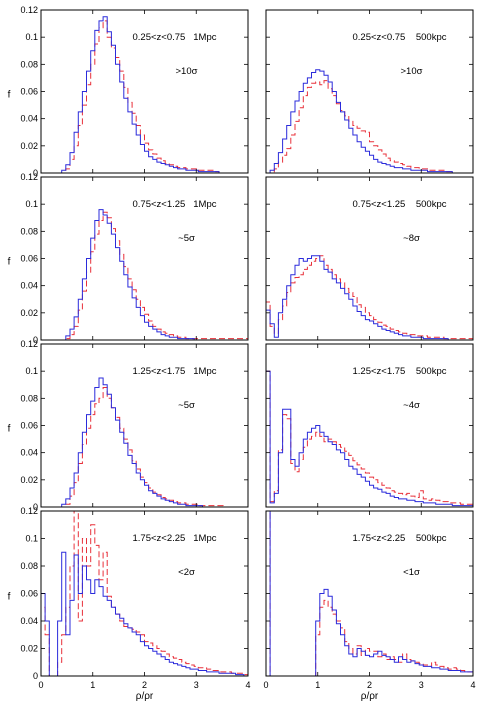 The width and height of the screenshot is (479, 705). What do you see at coordinates (411, 572) in the screenshot?
I see `panel-significance-label: <1σ` at bounding box center [411, 572].